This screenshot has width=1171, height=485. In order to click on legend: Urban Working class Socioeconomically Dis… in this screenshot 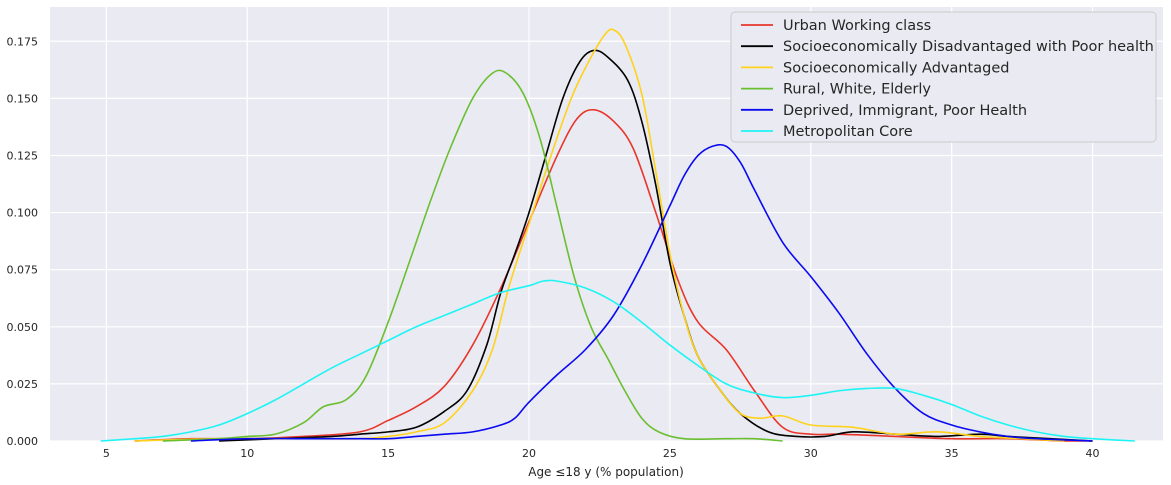, I will do `click(943, 77)`.